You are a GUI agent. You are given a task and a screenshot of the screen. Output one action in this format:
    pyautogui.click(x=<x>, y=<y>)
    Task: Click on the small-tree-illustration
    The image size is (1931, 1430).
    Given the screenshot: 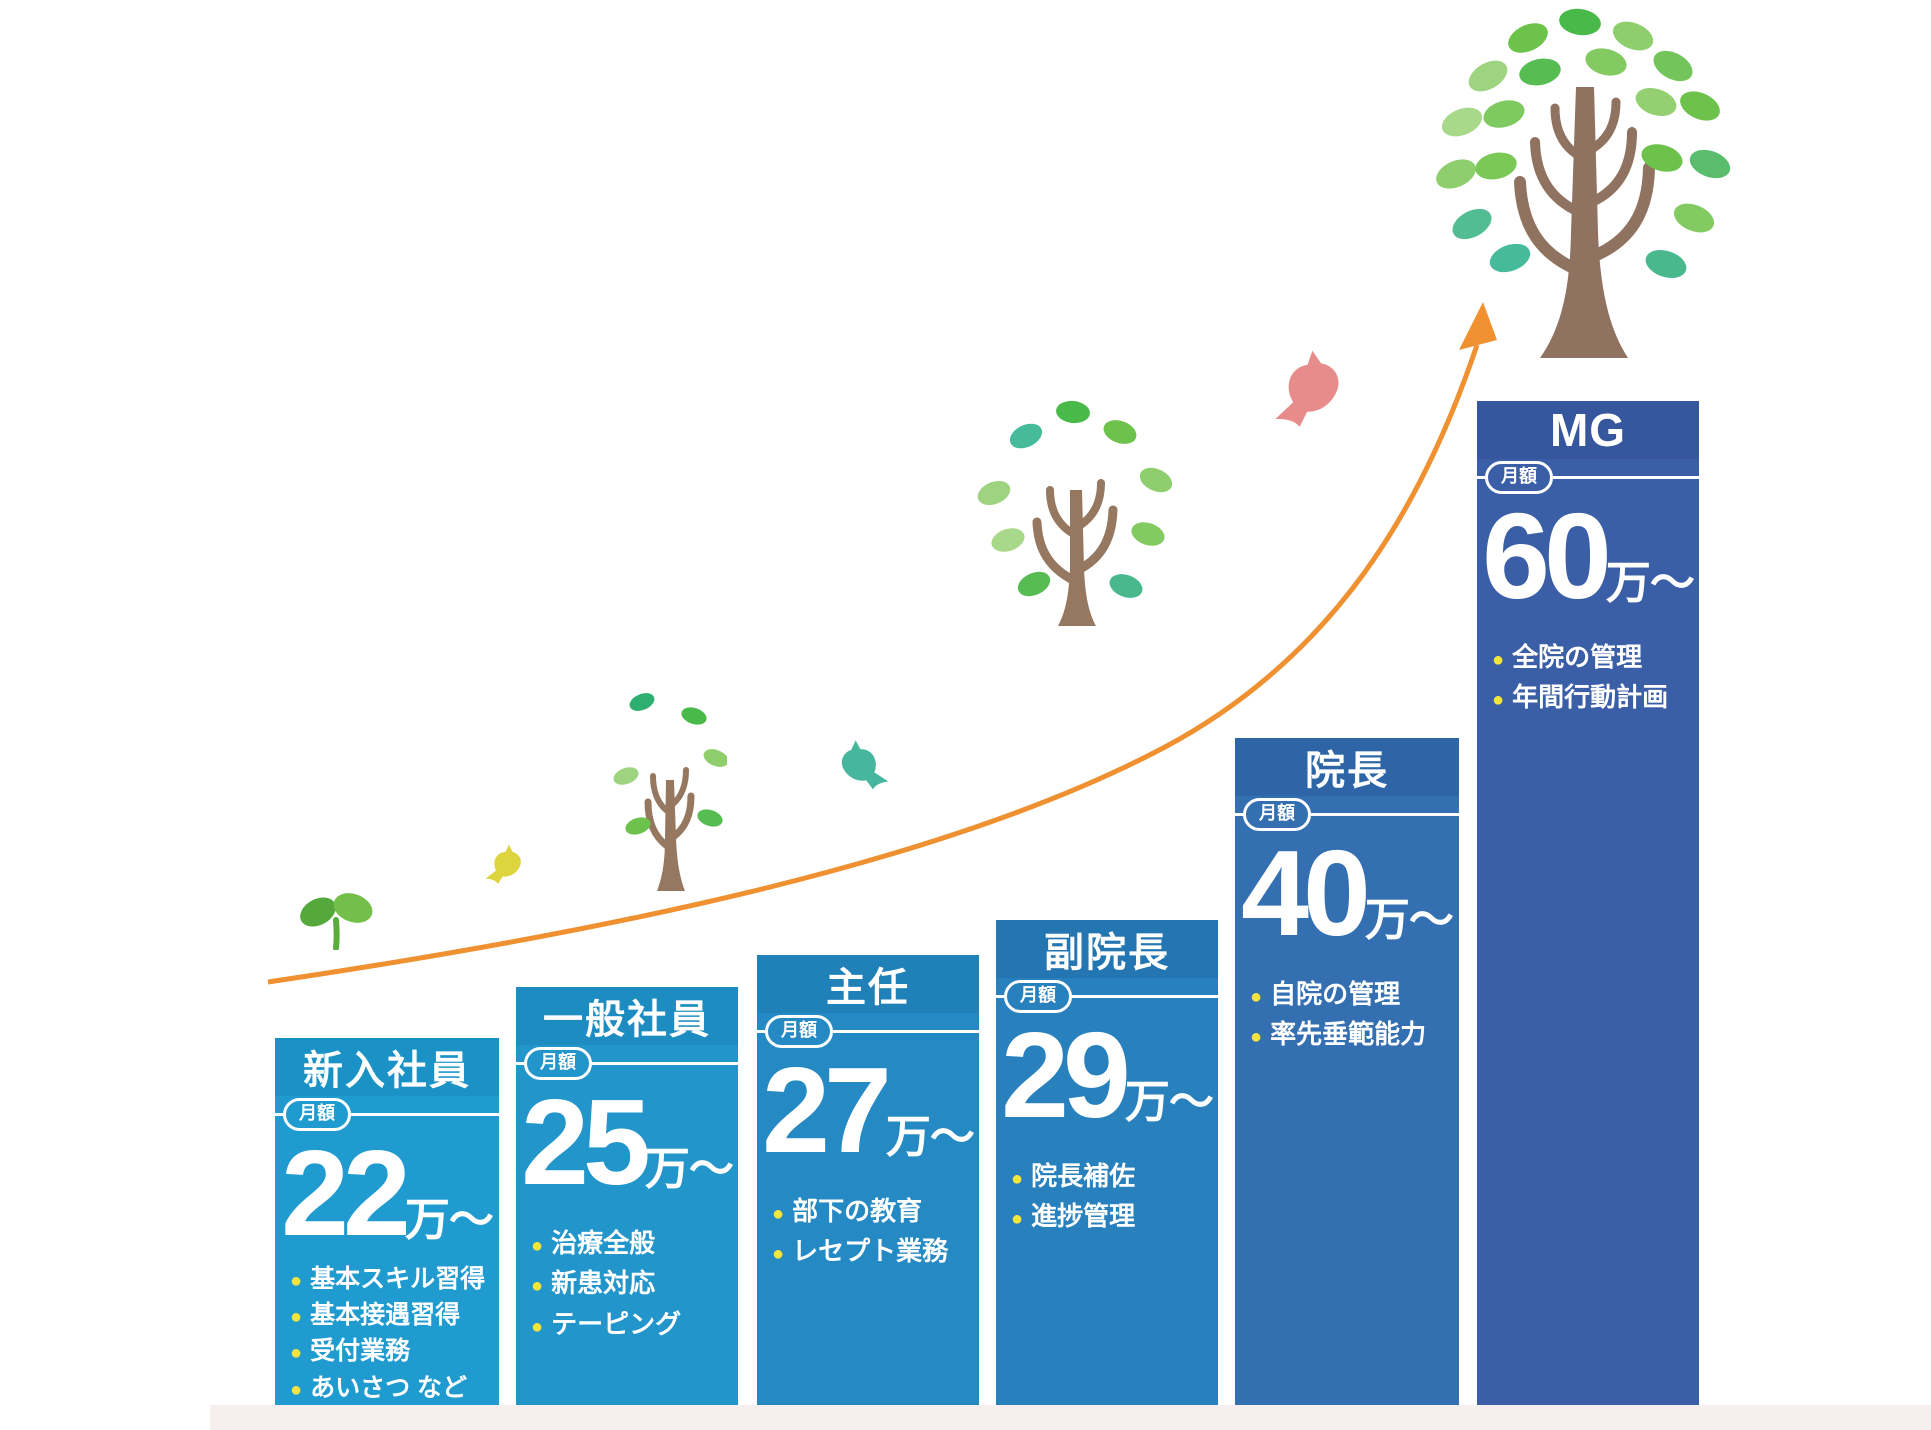 What is the action you would take?
    pyautogui.click(x=670, y=792)
    